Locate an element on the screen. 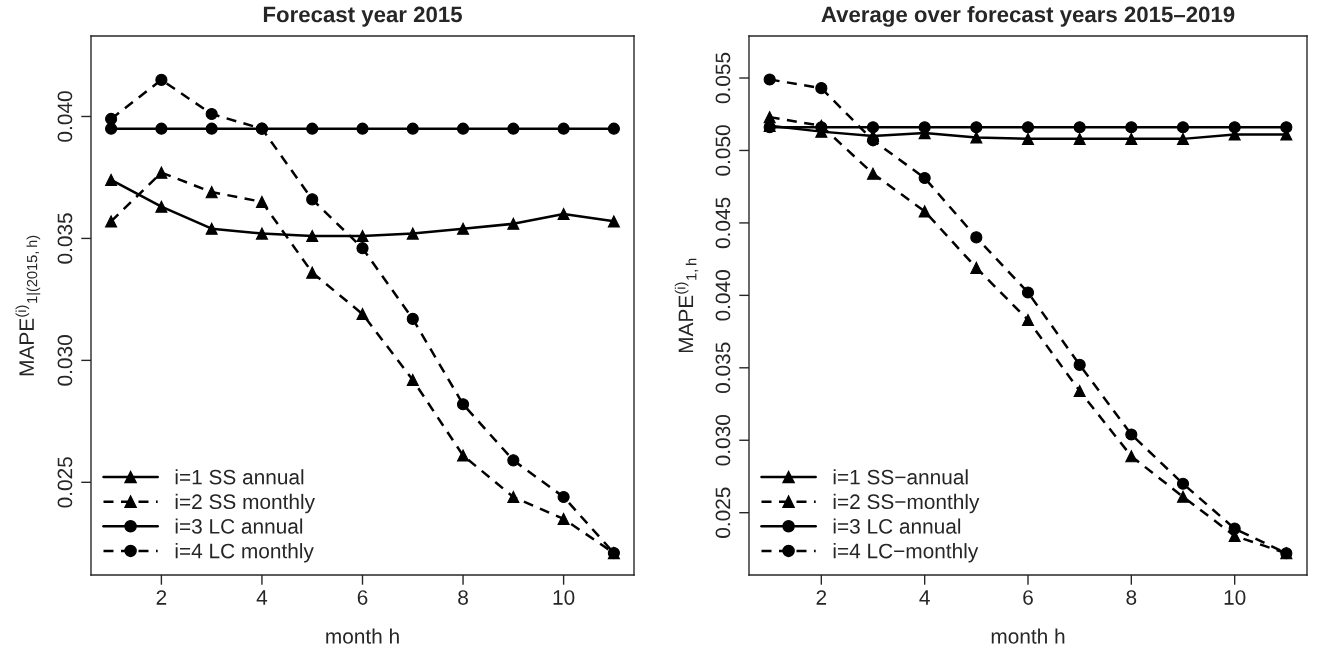 This screenshot has height=648, width=1318. legend-label: i=2 SS−monthly is located at coordinates (906, 503).